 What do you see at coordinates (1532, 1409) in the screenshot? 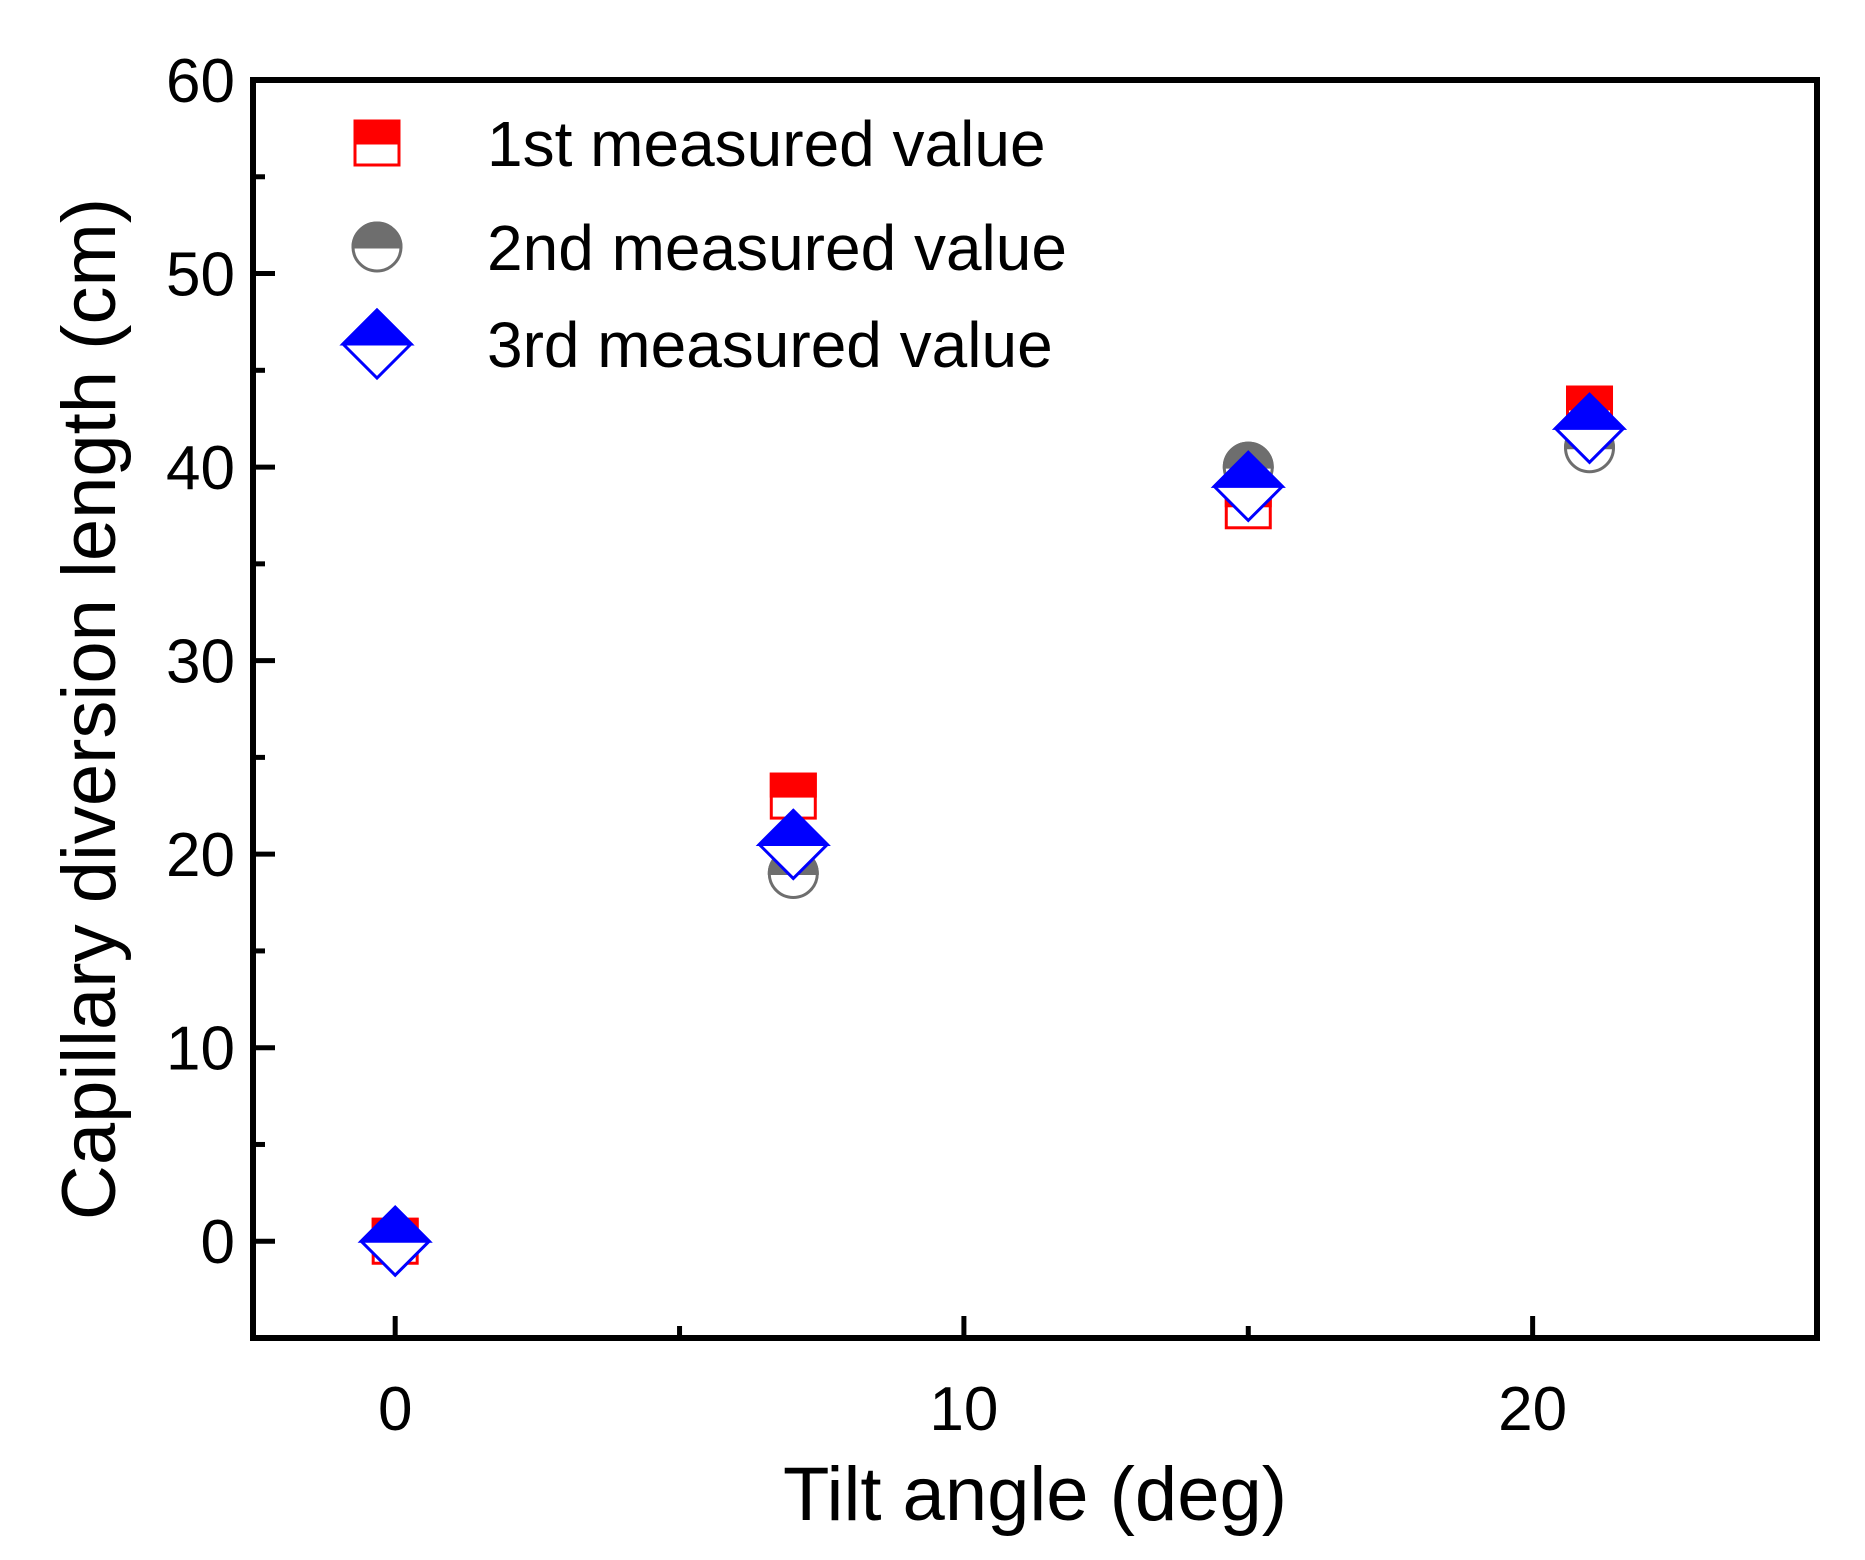
I see `x-tick-label: 20` at bounding box center [1532, 1409].